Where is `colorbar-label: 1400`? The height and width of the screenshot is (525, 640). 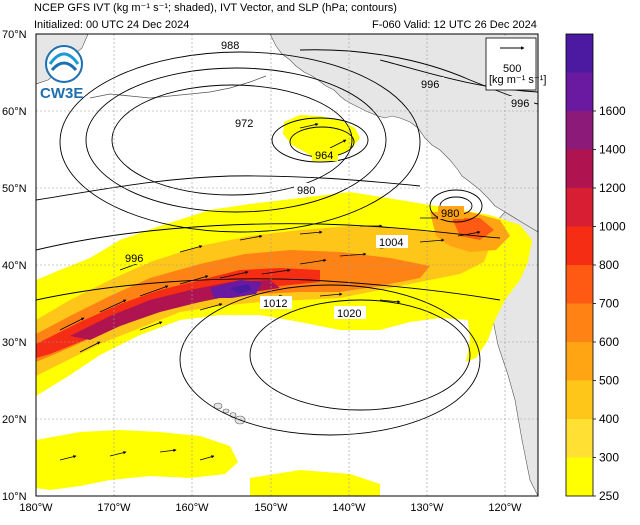 colorbar-label: 1400 is located at coordinates (612, 150).